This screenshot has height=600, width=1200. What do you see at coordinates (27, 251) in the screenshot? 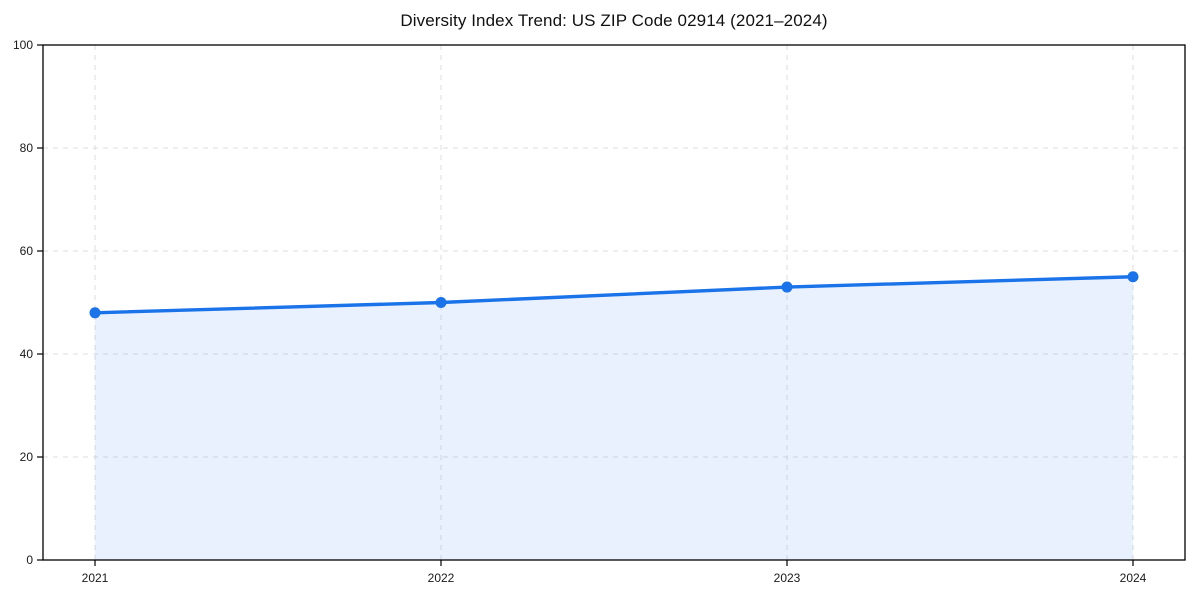
I see `y-tick-label: 60` at bounding box center [27, 251].